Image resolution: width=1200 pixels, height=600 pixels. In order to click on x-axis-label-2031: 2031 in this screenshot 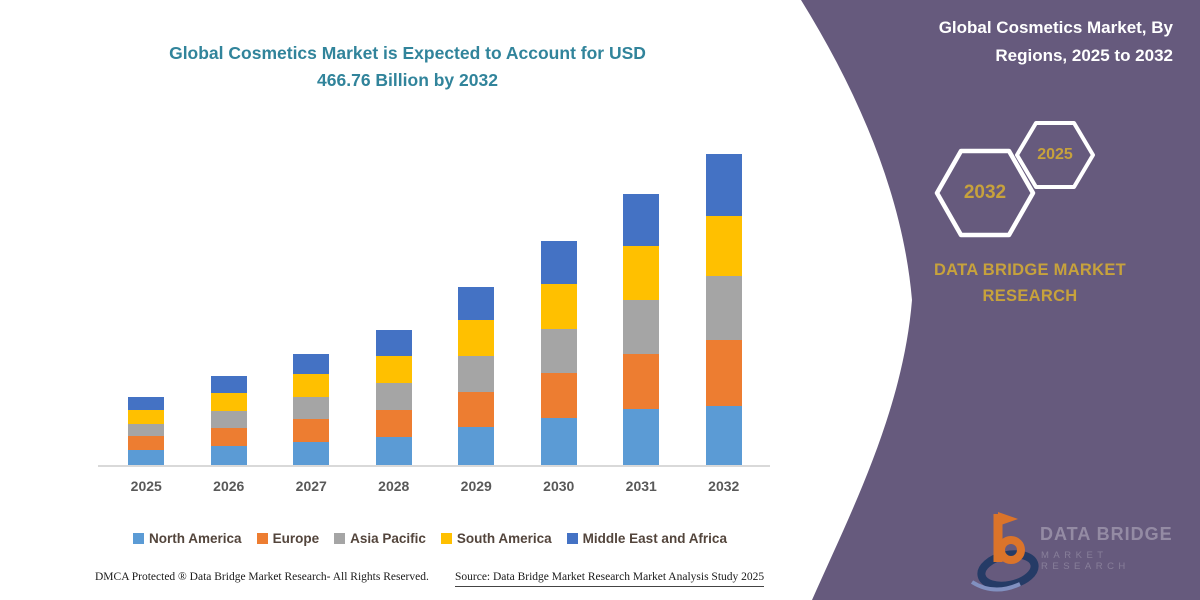, I will do `click(641, 486)`.